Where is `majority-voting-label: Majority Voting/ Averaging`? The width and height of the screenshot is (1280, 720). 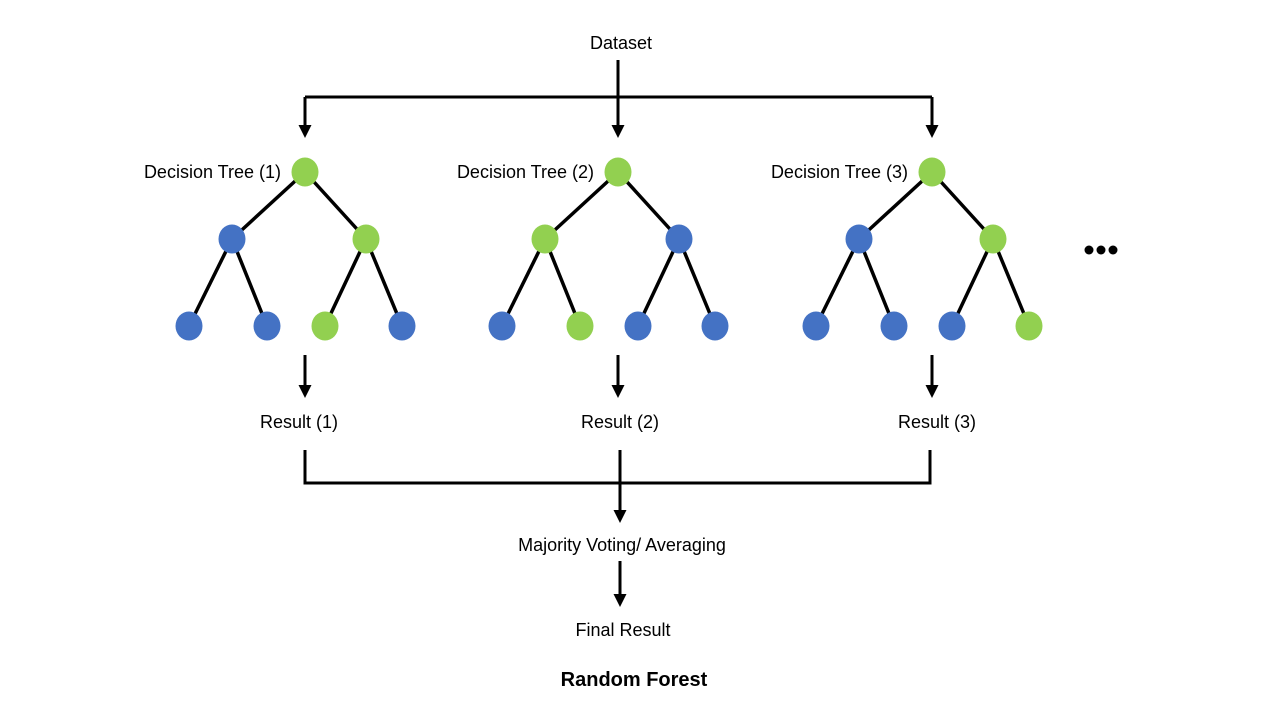 majority-voting-label: Majority Voting/ Averaging is located at coordinates (622, 545).